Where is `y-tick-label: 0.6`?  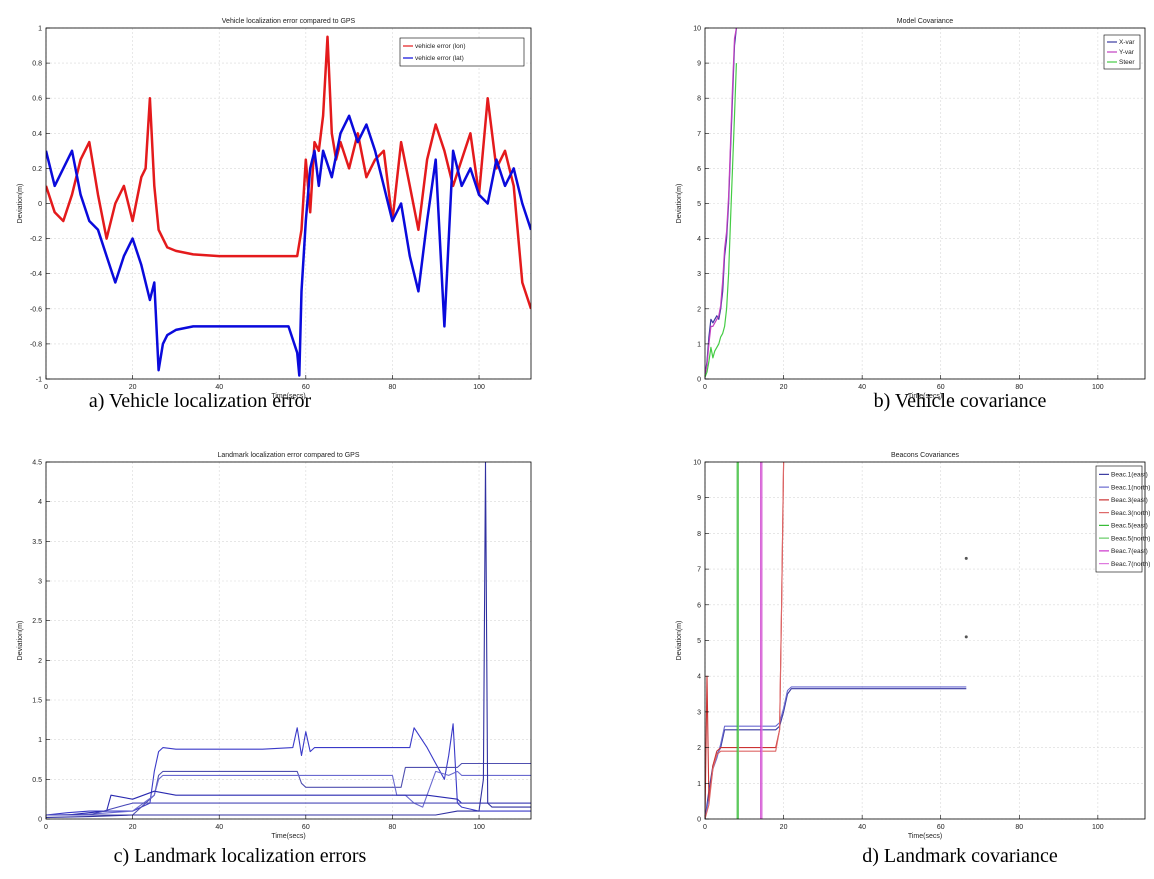
y-tick-label: 0.6 is located at coordinates (37, 99).